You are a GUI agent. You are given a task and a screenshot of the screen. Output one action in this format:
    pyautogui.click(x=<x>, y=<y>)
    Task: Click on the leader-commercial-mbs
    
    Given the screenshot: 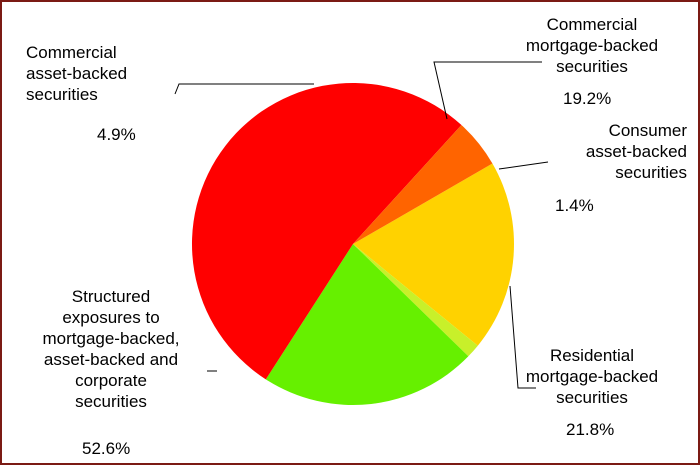 What is the action you would take?
    pyautogui.click(x=487, y=90)
    